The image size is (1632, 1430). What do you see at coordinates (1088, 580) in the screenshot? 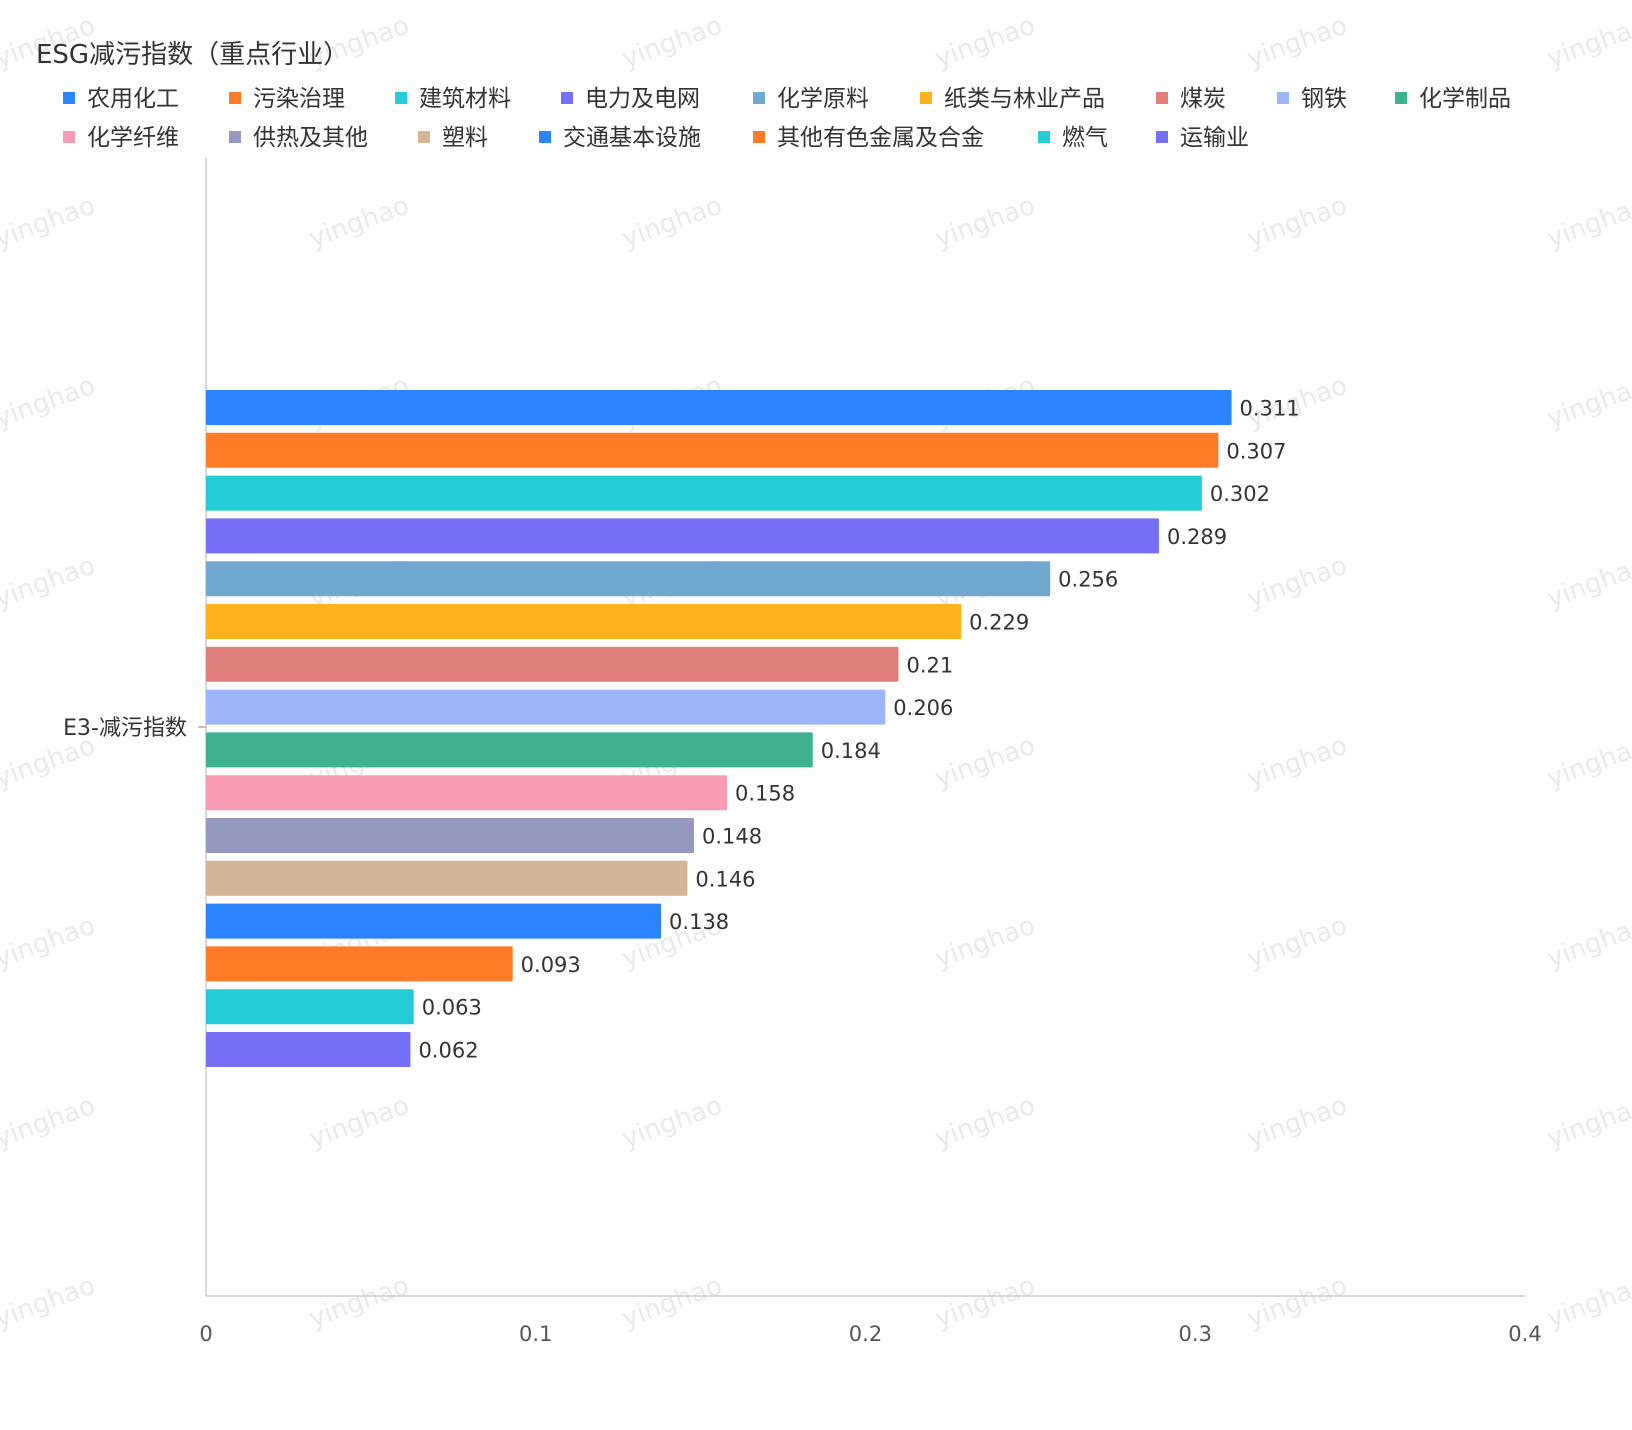
I see `bar-value-label: 0.256` at bounding box center [1088, 580].